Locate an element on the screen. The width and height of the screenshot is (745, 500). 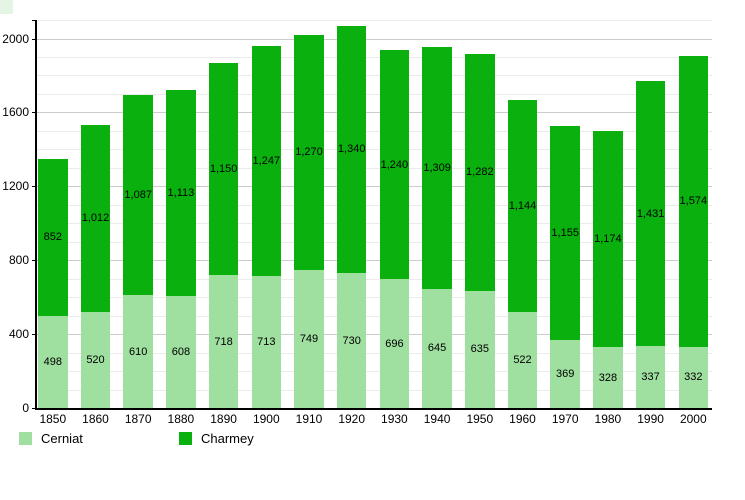
legend-item-cerniat: Cerniat is located at coordinates (51, 438).